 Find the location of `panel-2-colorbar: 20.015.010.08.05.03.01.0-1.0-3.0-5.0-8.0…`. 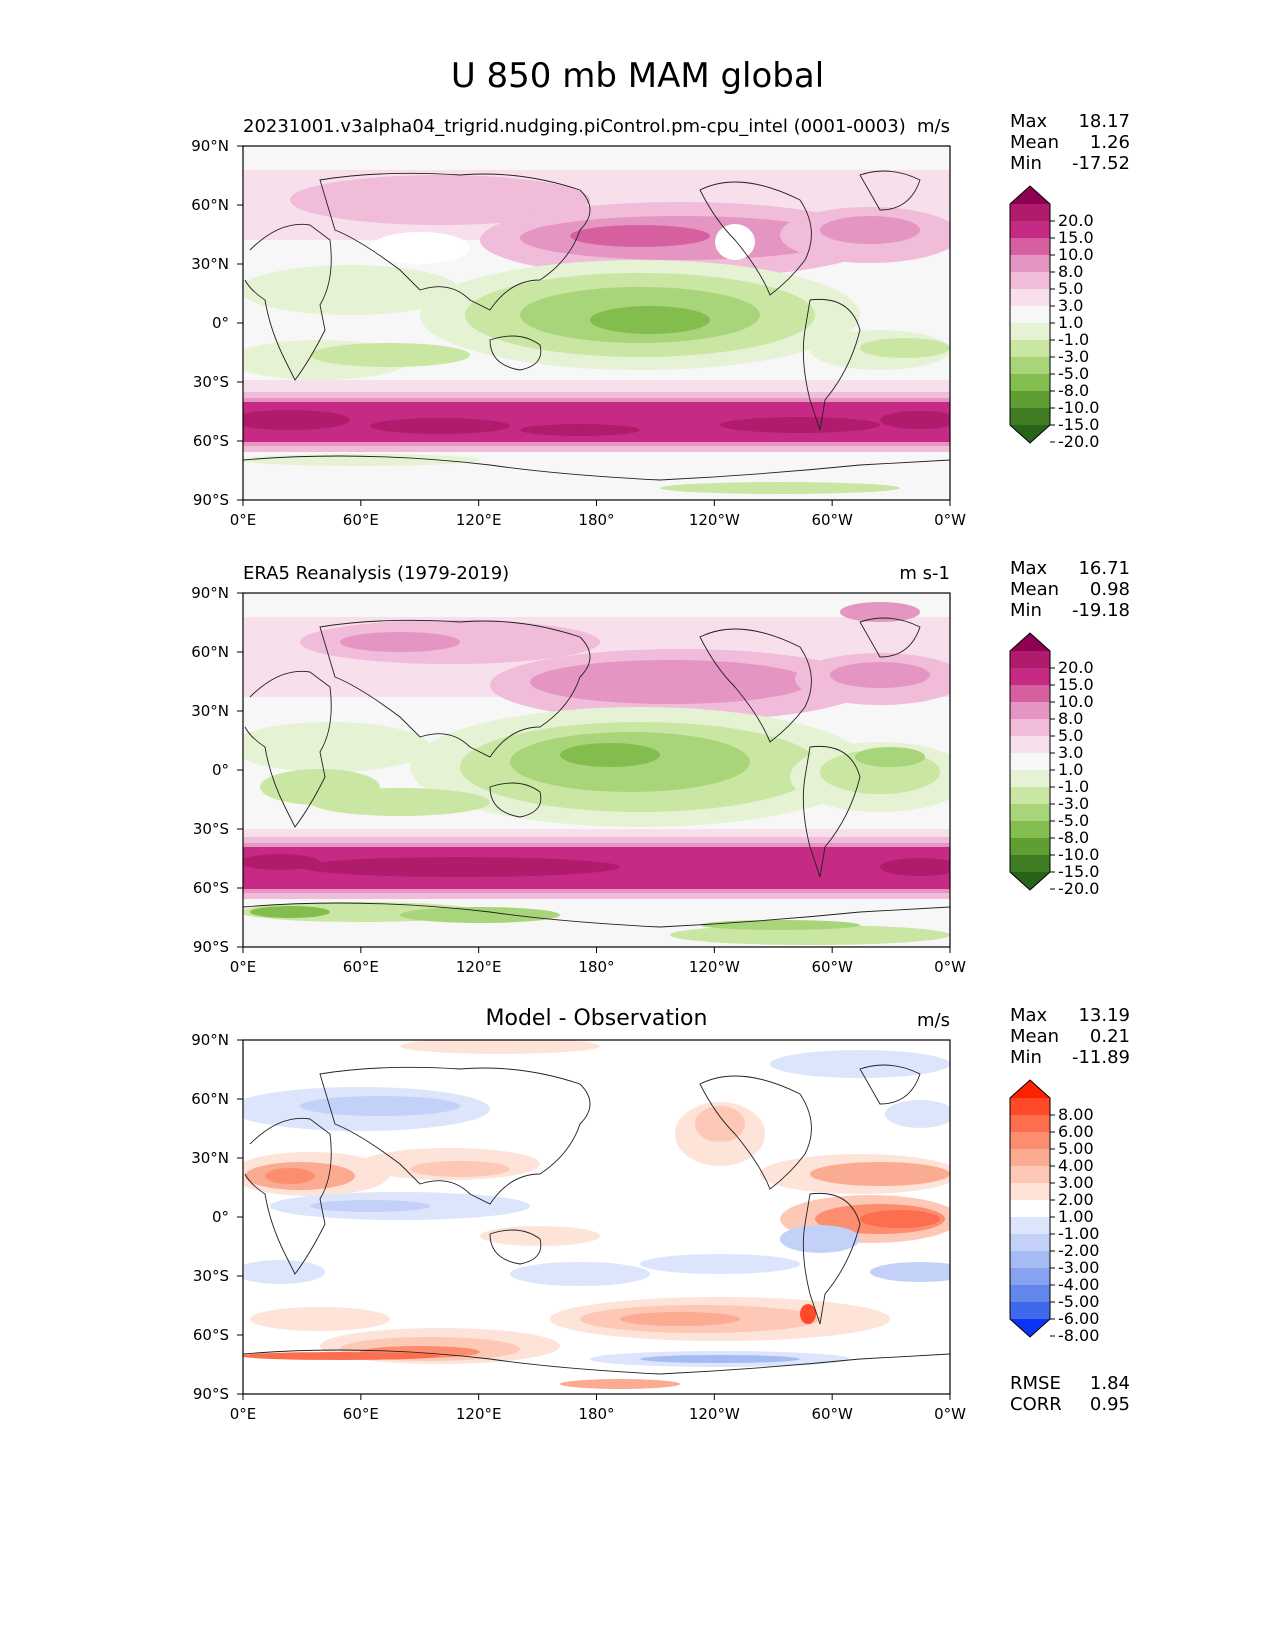

panel-2-colorbar: 20.015.010.08.05.03.01.0-1.0-3.0-5.0-8.0… is located at coordinates (1054, 765).